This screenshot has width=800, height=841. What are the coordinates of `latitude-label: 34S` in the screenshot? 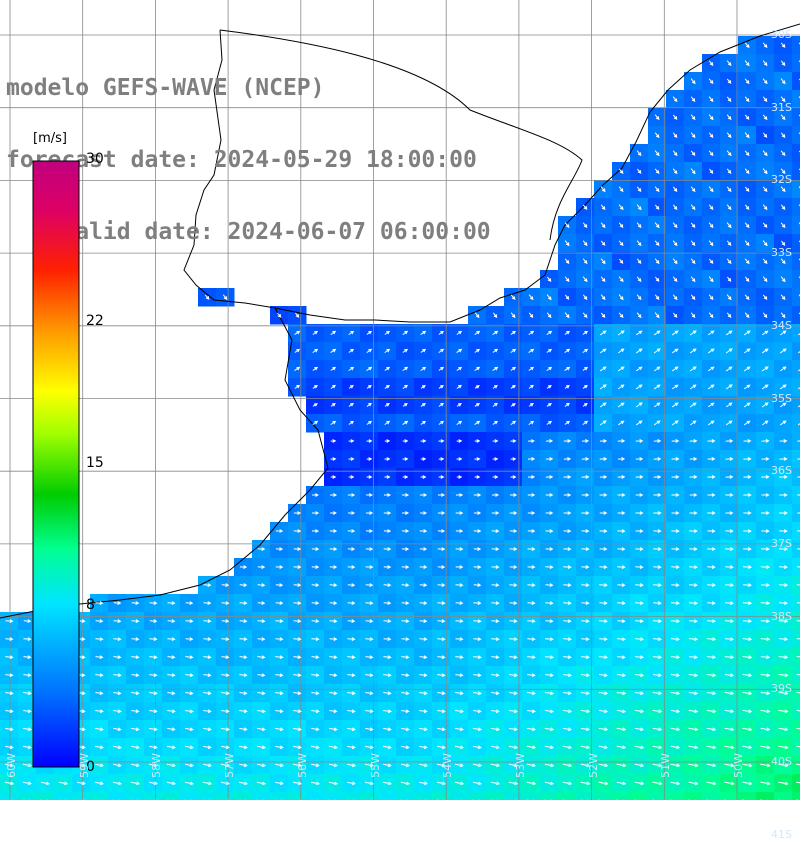 It's located at (781, 325).